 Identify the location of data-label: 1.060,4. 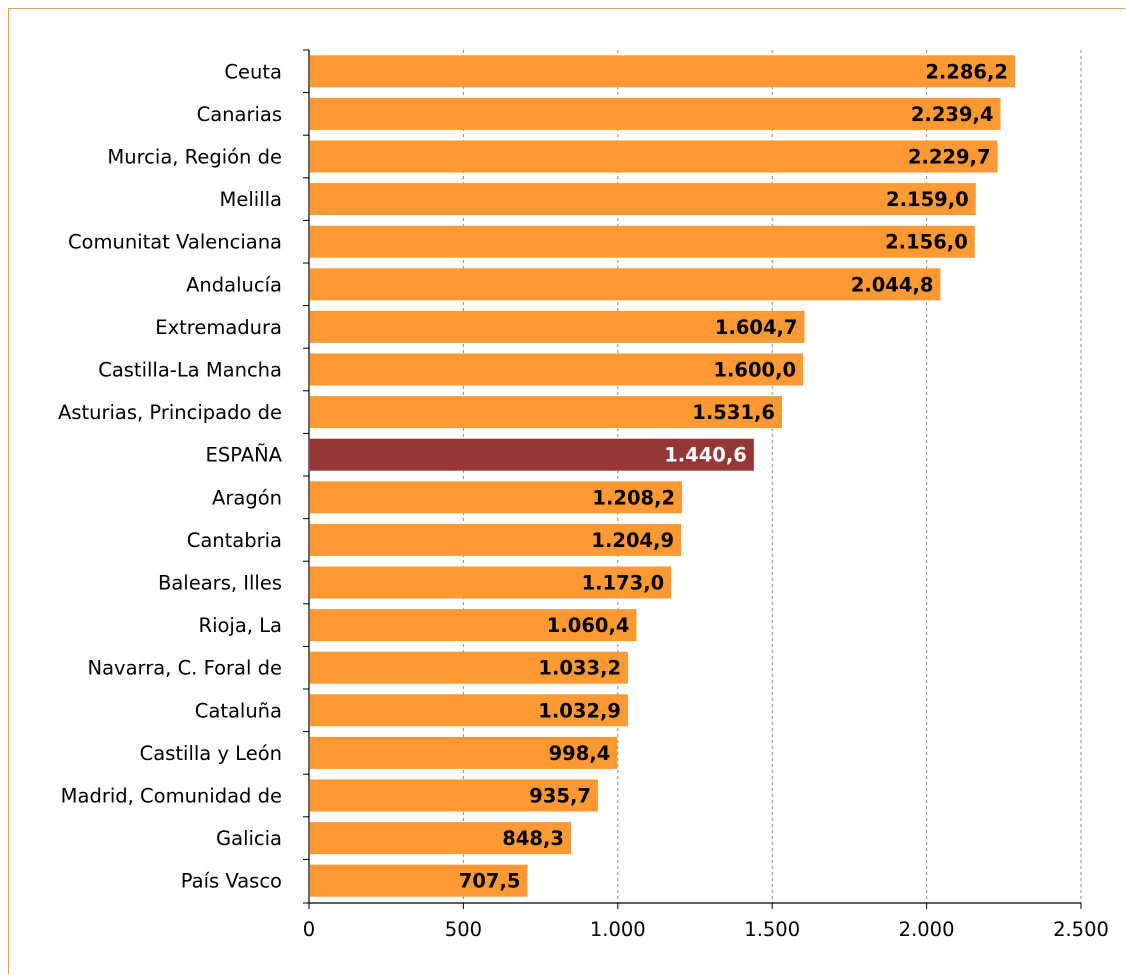
(588, 625).